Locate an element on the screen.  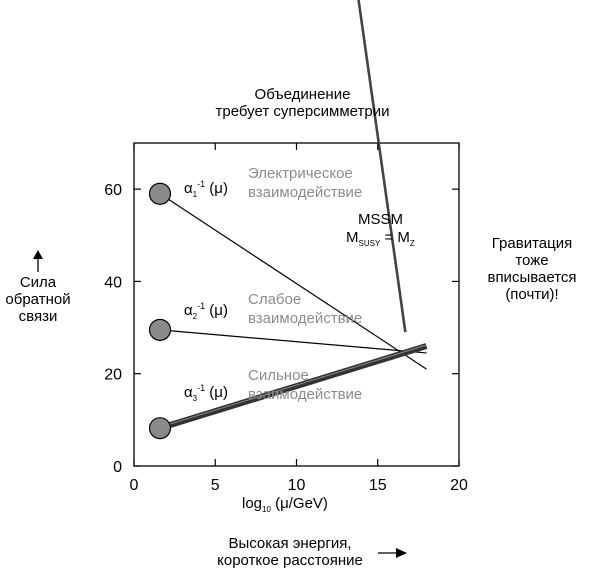
xcaption-line-1: Высокая энергия, is located at coordinates (290, 543).